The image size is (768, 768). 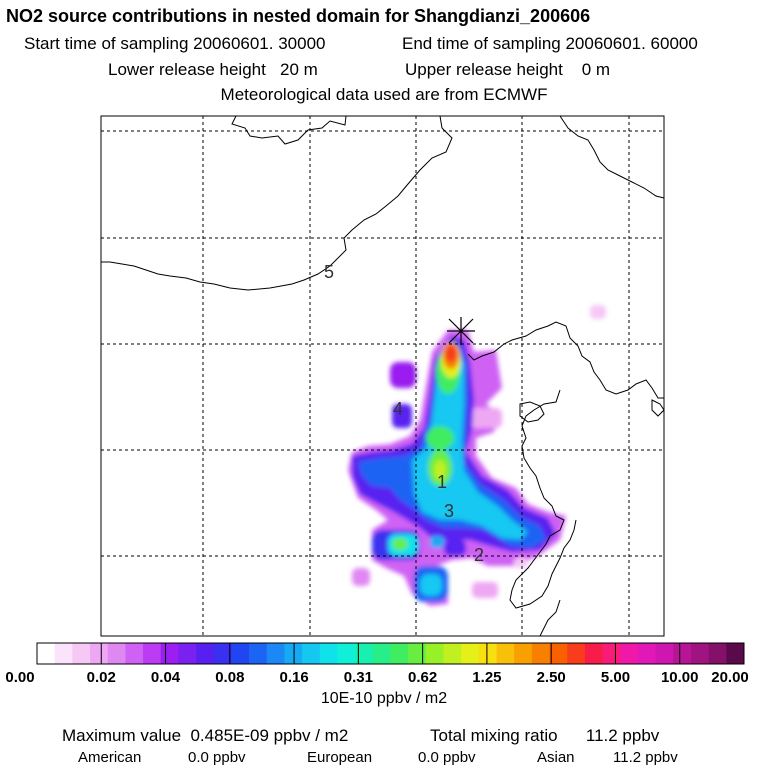 I want to click on colorbar-tick-label: 0.02, so click(x=101, y=677).